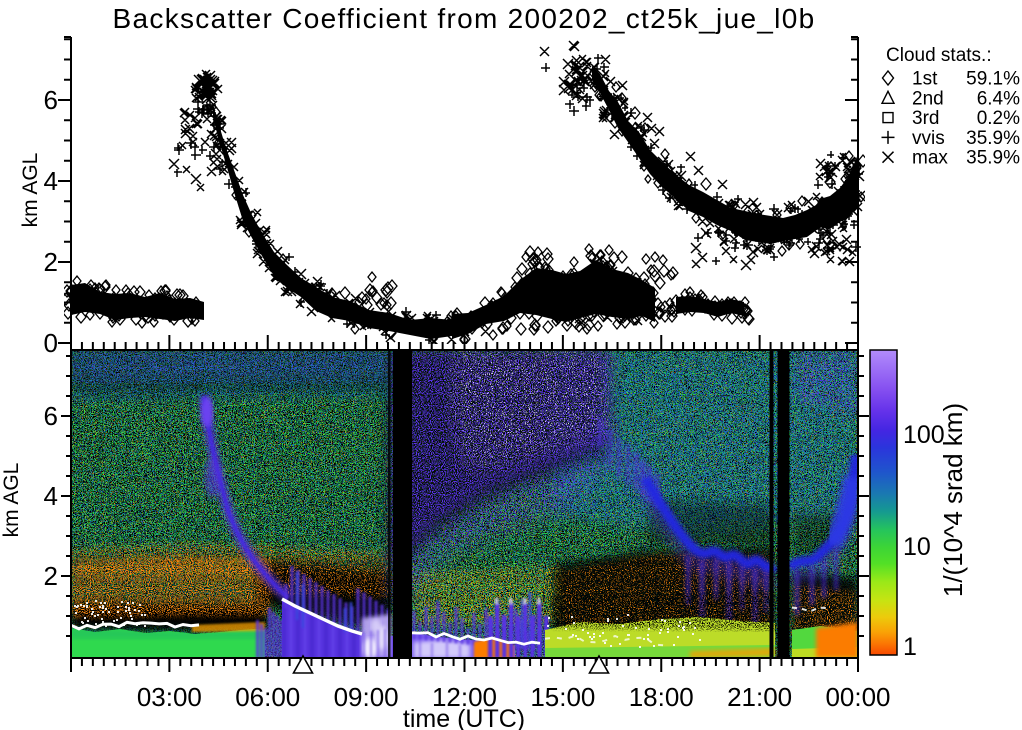  Describe the element at coordinates (917, 547) in the screenshot. I see `svg-text: 10` at that location.